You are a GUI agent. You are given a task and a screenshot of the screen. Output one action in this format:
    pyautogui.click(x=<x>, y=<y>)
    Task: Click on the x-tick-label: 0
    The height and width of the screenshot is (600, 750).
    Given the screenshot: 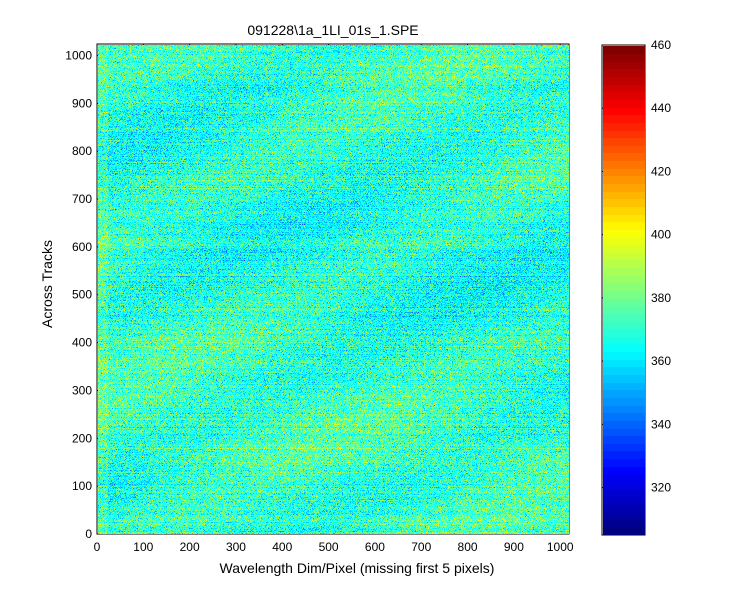 What is the action you would take?
    pyautogui.click(x=97, y=547)
    